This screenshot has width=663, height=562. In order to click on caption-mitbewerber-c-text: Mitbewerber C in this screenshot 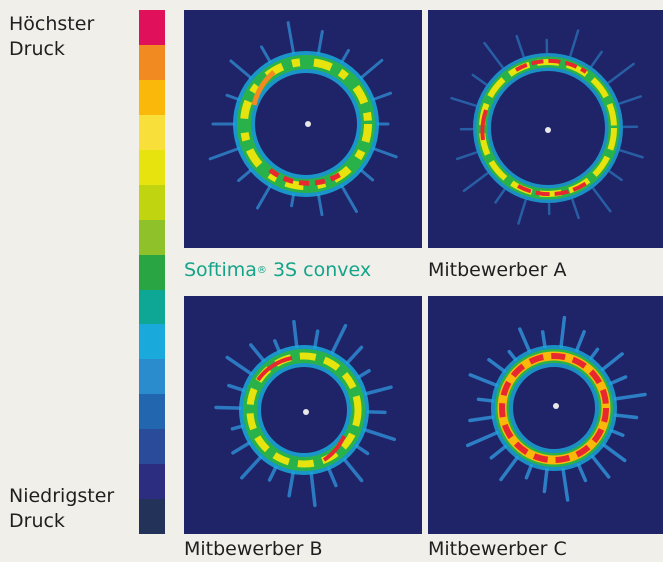, I will do `click(497, 549)`.